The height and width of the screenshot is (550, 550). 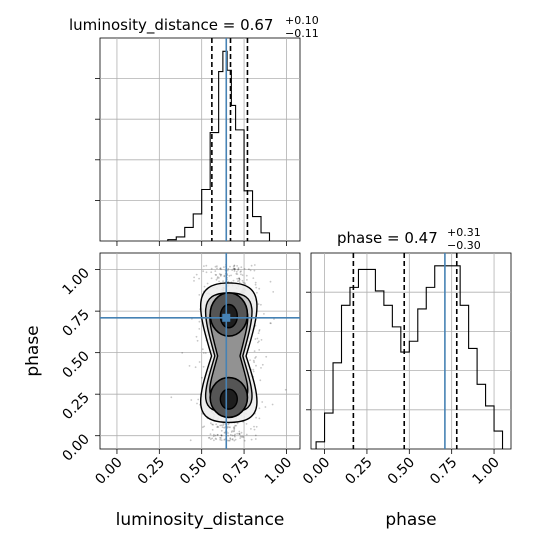 What do you see at coordinates (200, 351) in the screenshot?
I see `joint-density-frame` at bounding box center [200, 351].